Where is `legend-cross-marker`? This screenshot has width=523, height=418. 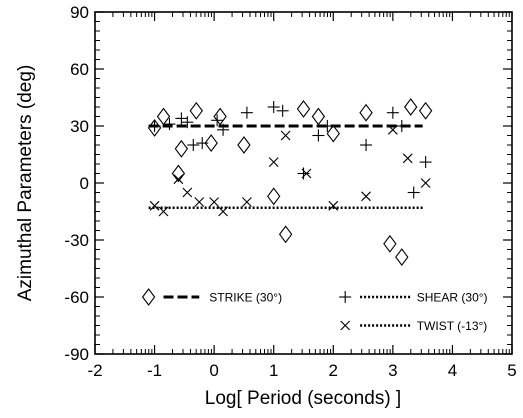 legend-cross-marker is located at coordinates (345, 325).